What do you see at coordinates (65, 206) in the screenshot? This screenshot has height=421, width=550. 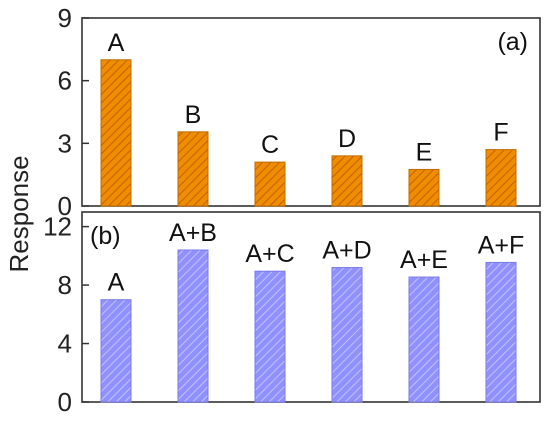 I see `y-tick-label-a-0: 0` at bounding box center [65, 206].